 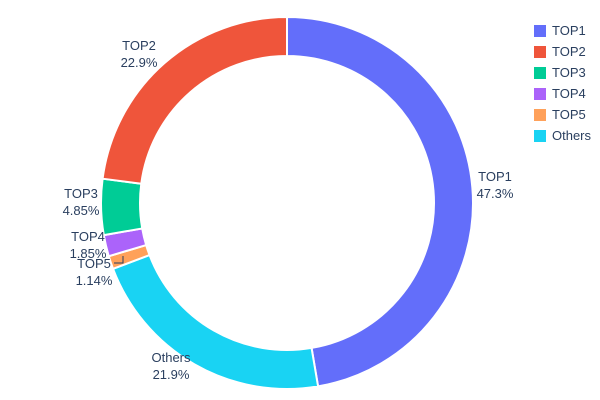 I want to click on pie-slice-top3, so click(x=122, y=207).